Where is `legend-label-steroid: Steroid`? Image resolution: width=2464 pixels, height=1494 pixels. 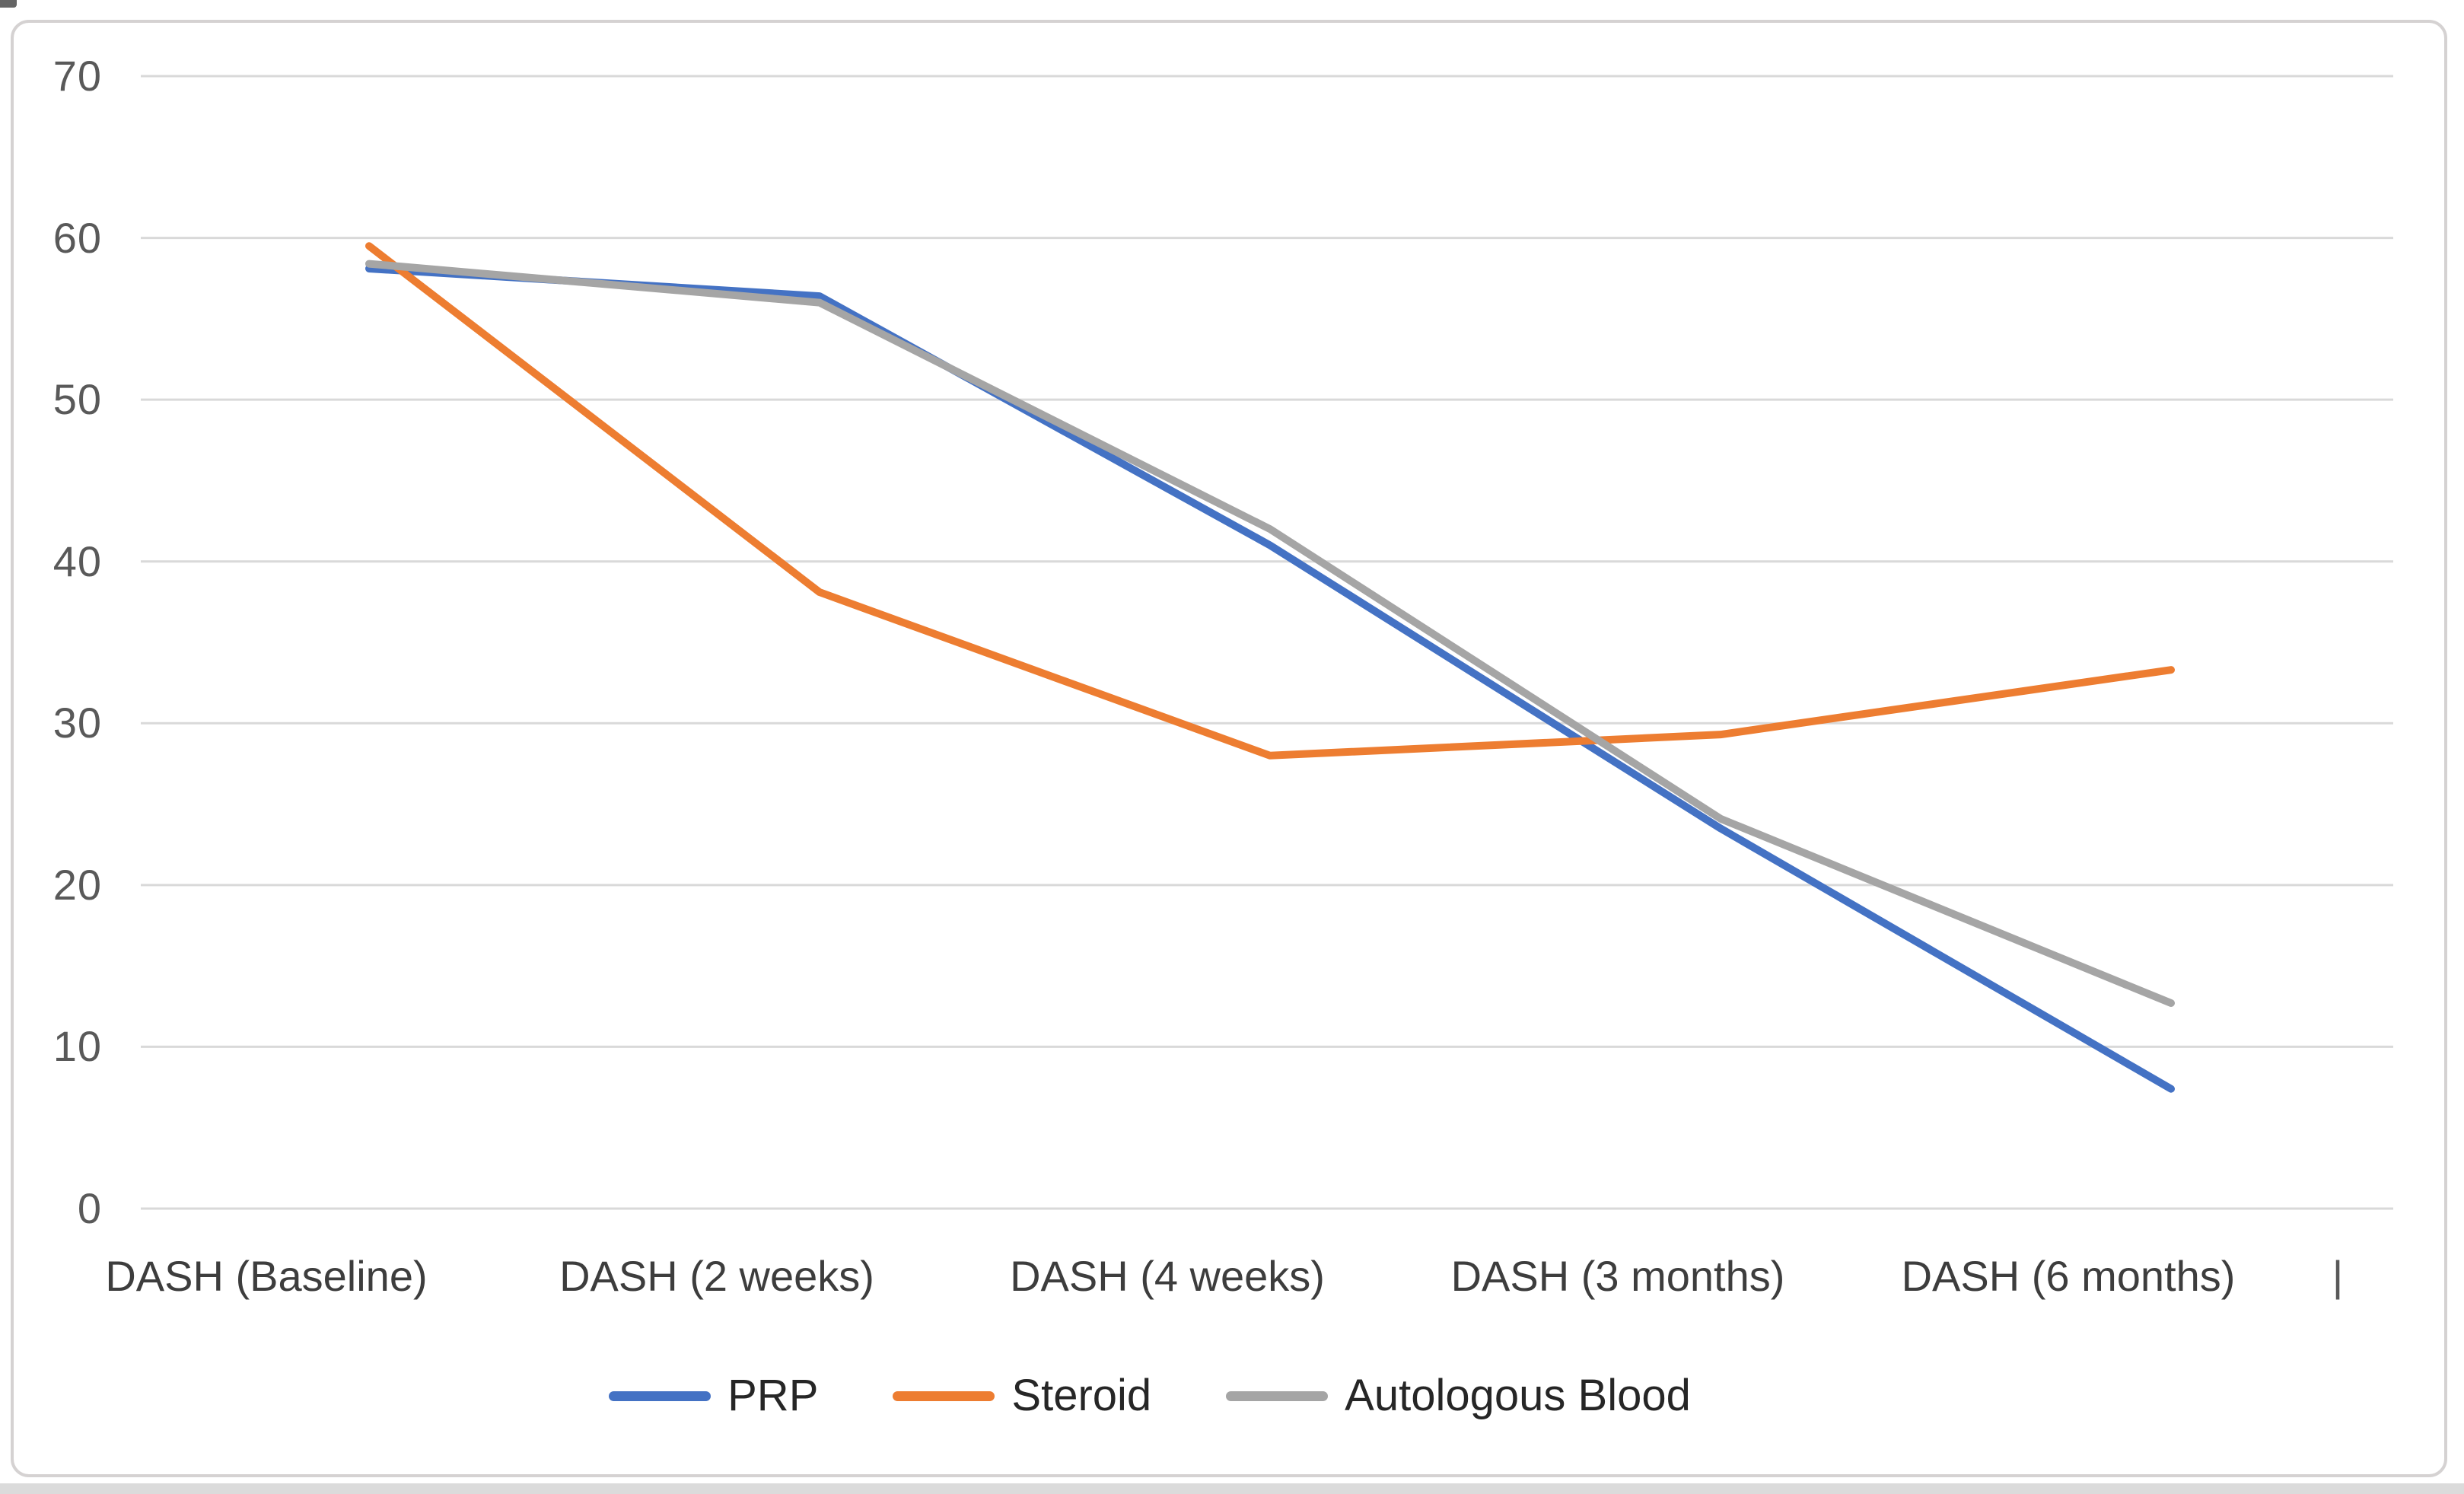 legend-label-steroid: Steroid is located at coordinates (1081, 1395).